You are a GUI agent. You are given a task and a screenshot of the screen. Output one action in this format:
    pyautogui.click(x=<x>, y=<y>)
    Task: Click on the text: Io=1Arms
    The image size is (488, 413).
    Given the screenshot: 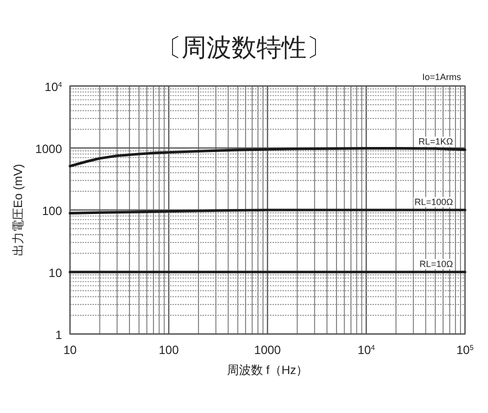 What is the action you would take?
    pyautogui.click(x=442, y=77)
    